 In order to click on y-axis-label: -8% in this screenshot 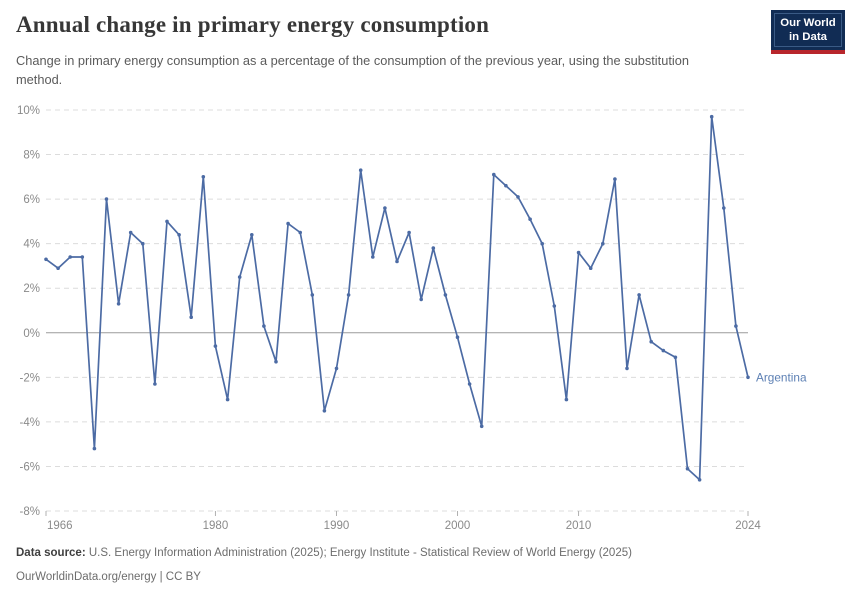, I will do `click(30, 512)`.